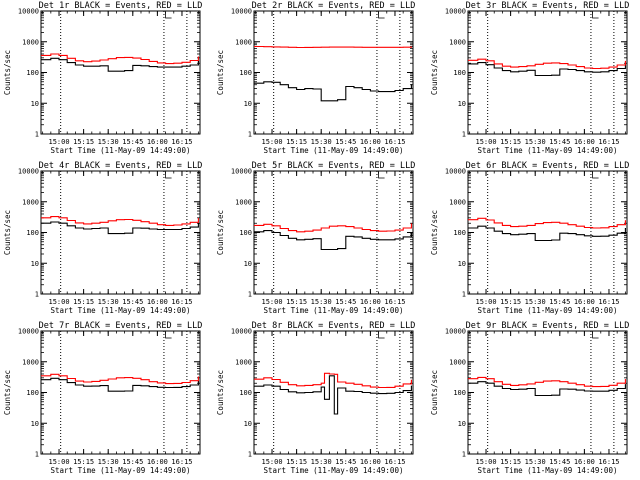 This screenshot has height=480, width=640. What do you see at coordinates (121, 6) in the screenshot?
I see `panel-title: Det 1r BLACK = Events, RED = LLD` at bounding box center [121, 6].